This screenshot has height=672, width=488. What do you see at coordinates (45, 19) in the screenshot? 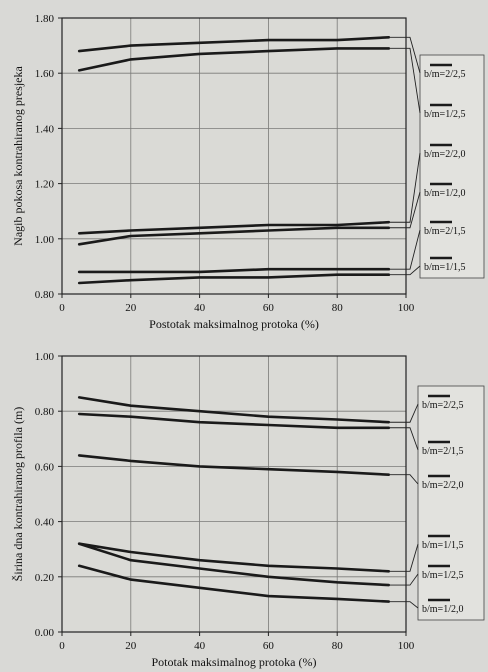
I see `y-tick-label: 1.80` at bounding box center [45, 19].